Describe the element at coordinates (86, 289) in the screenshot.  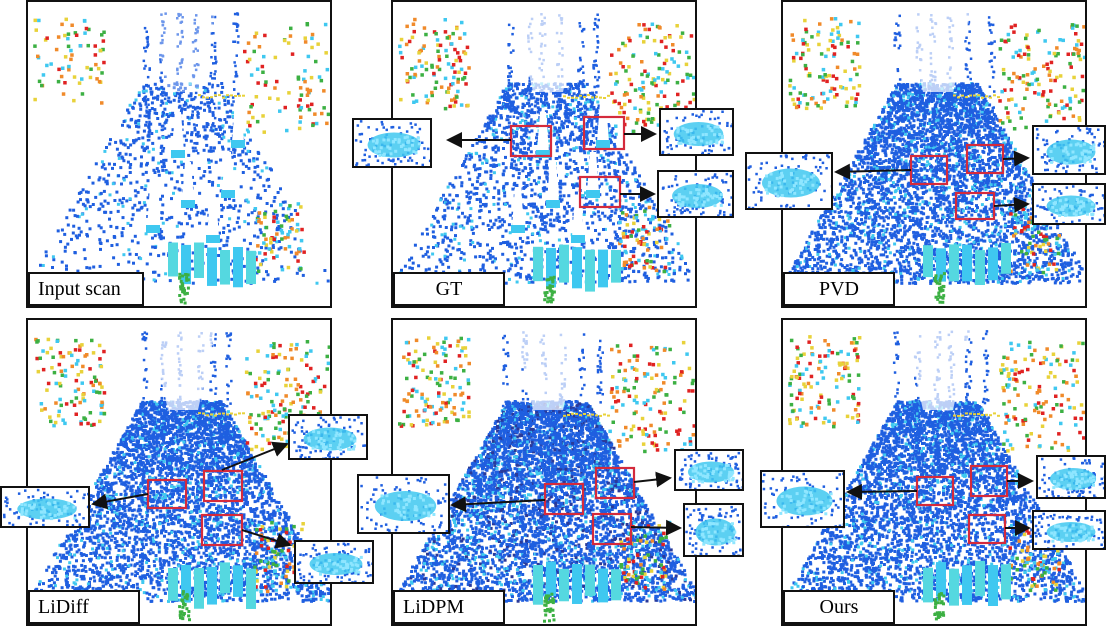
I see `panel-label: Input scan` at that location.